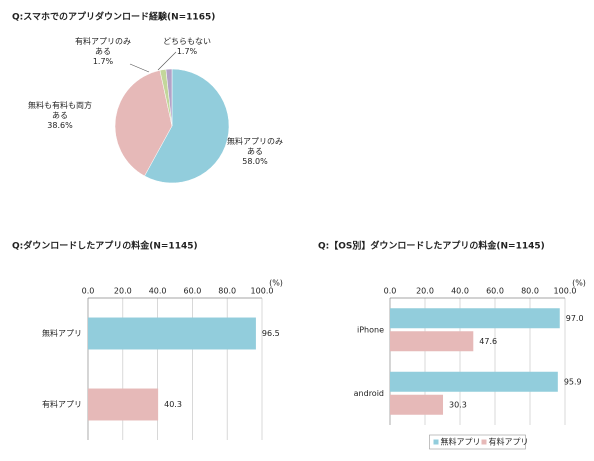 This screenshot has width=594, height=461. I want to click on y-tick-label: 無料アプリ, so click(62, 333).